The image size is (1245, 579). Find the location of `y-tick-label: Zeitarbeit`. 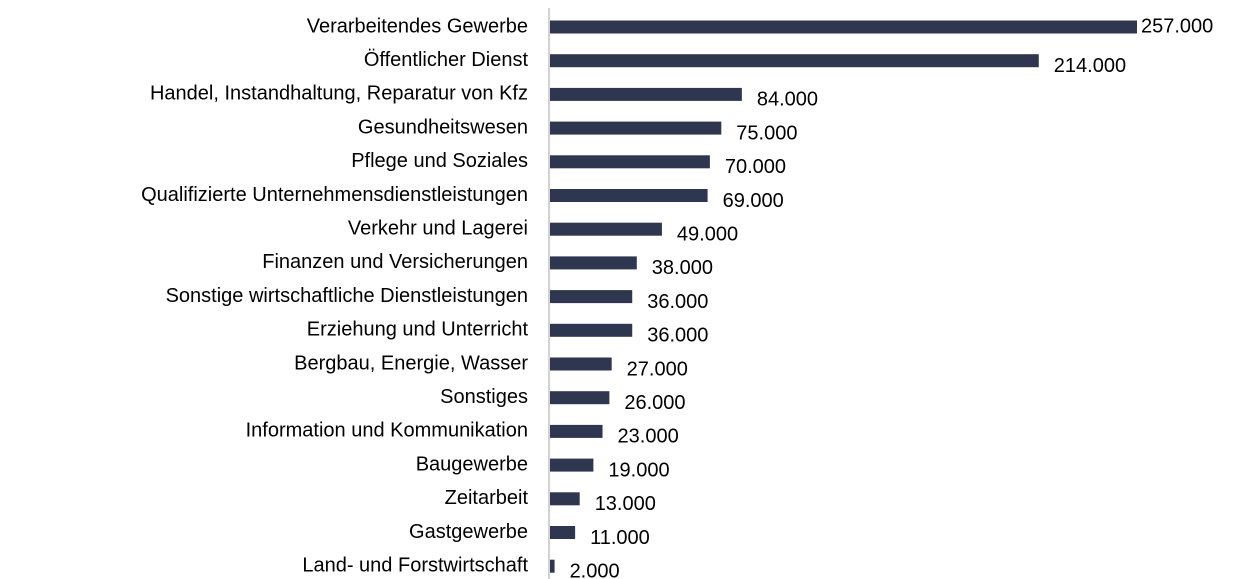

y-tick-label: Zeitarbeit is located at coordinates (487, 498).